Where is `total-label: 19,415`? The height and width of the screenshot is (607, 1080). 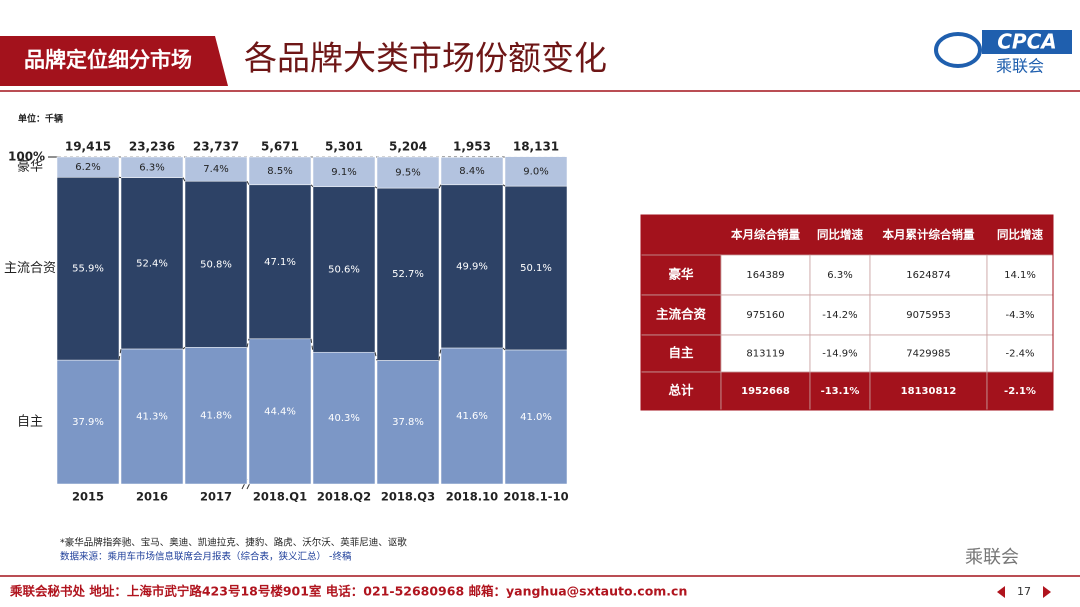 total-label: 19,415 is located at coordinates (88, 147).